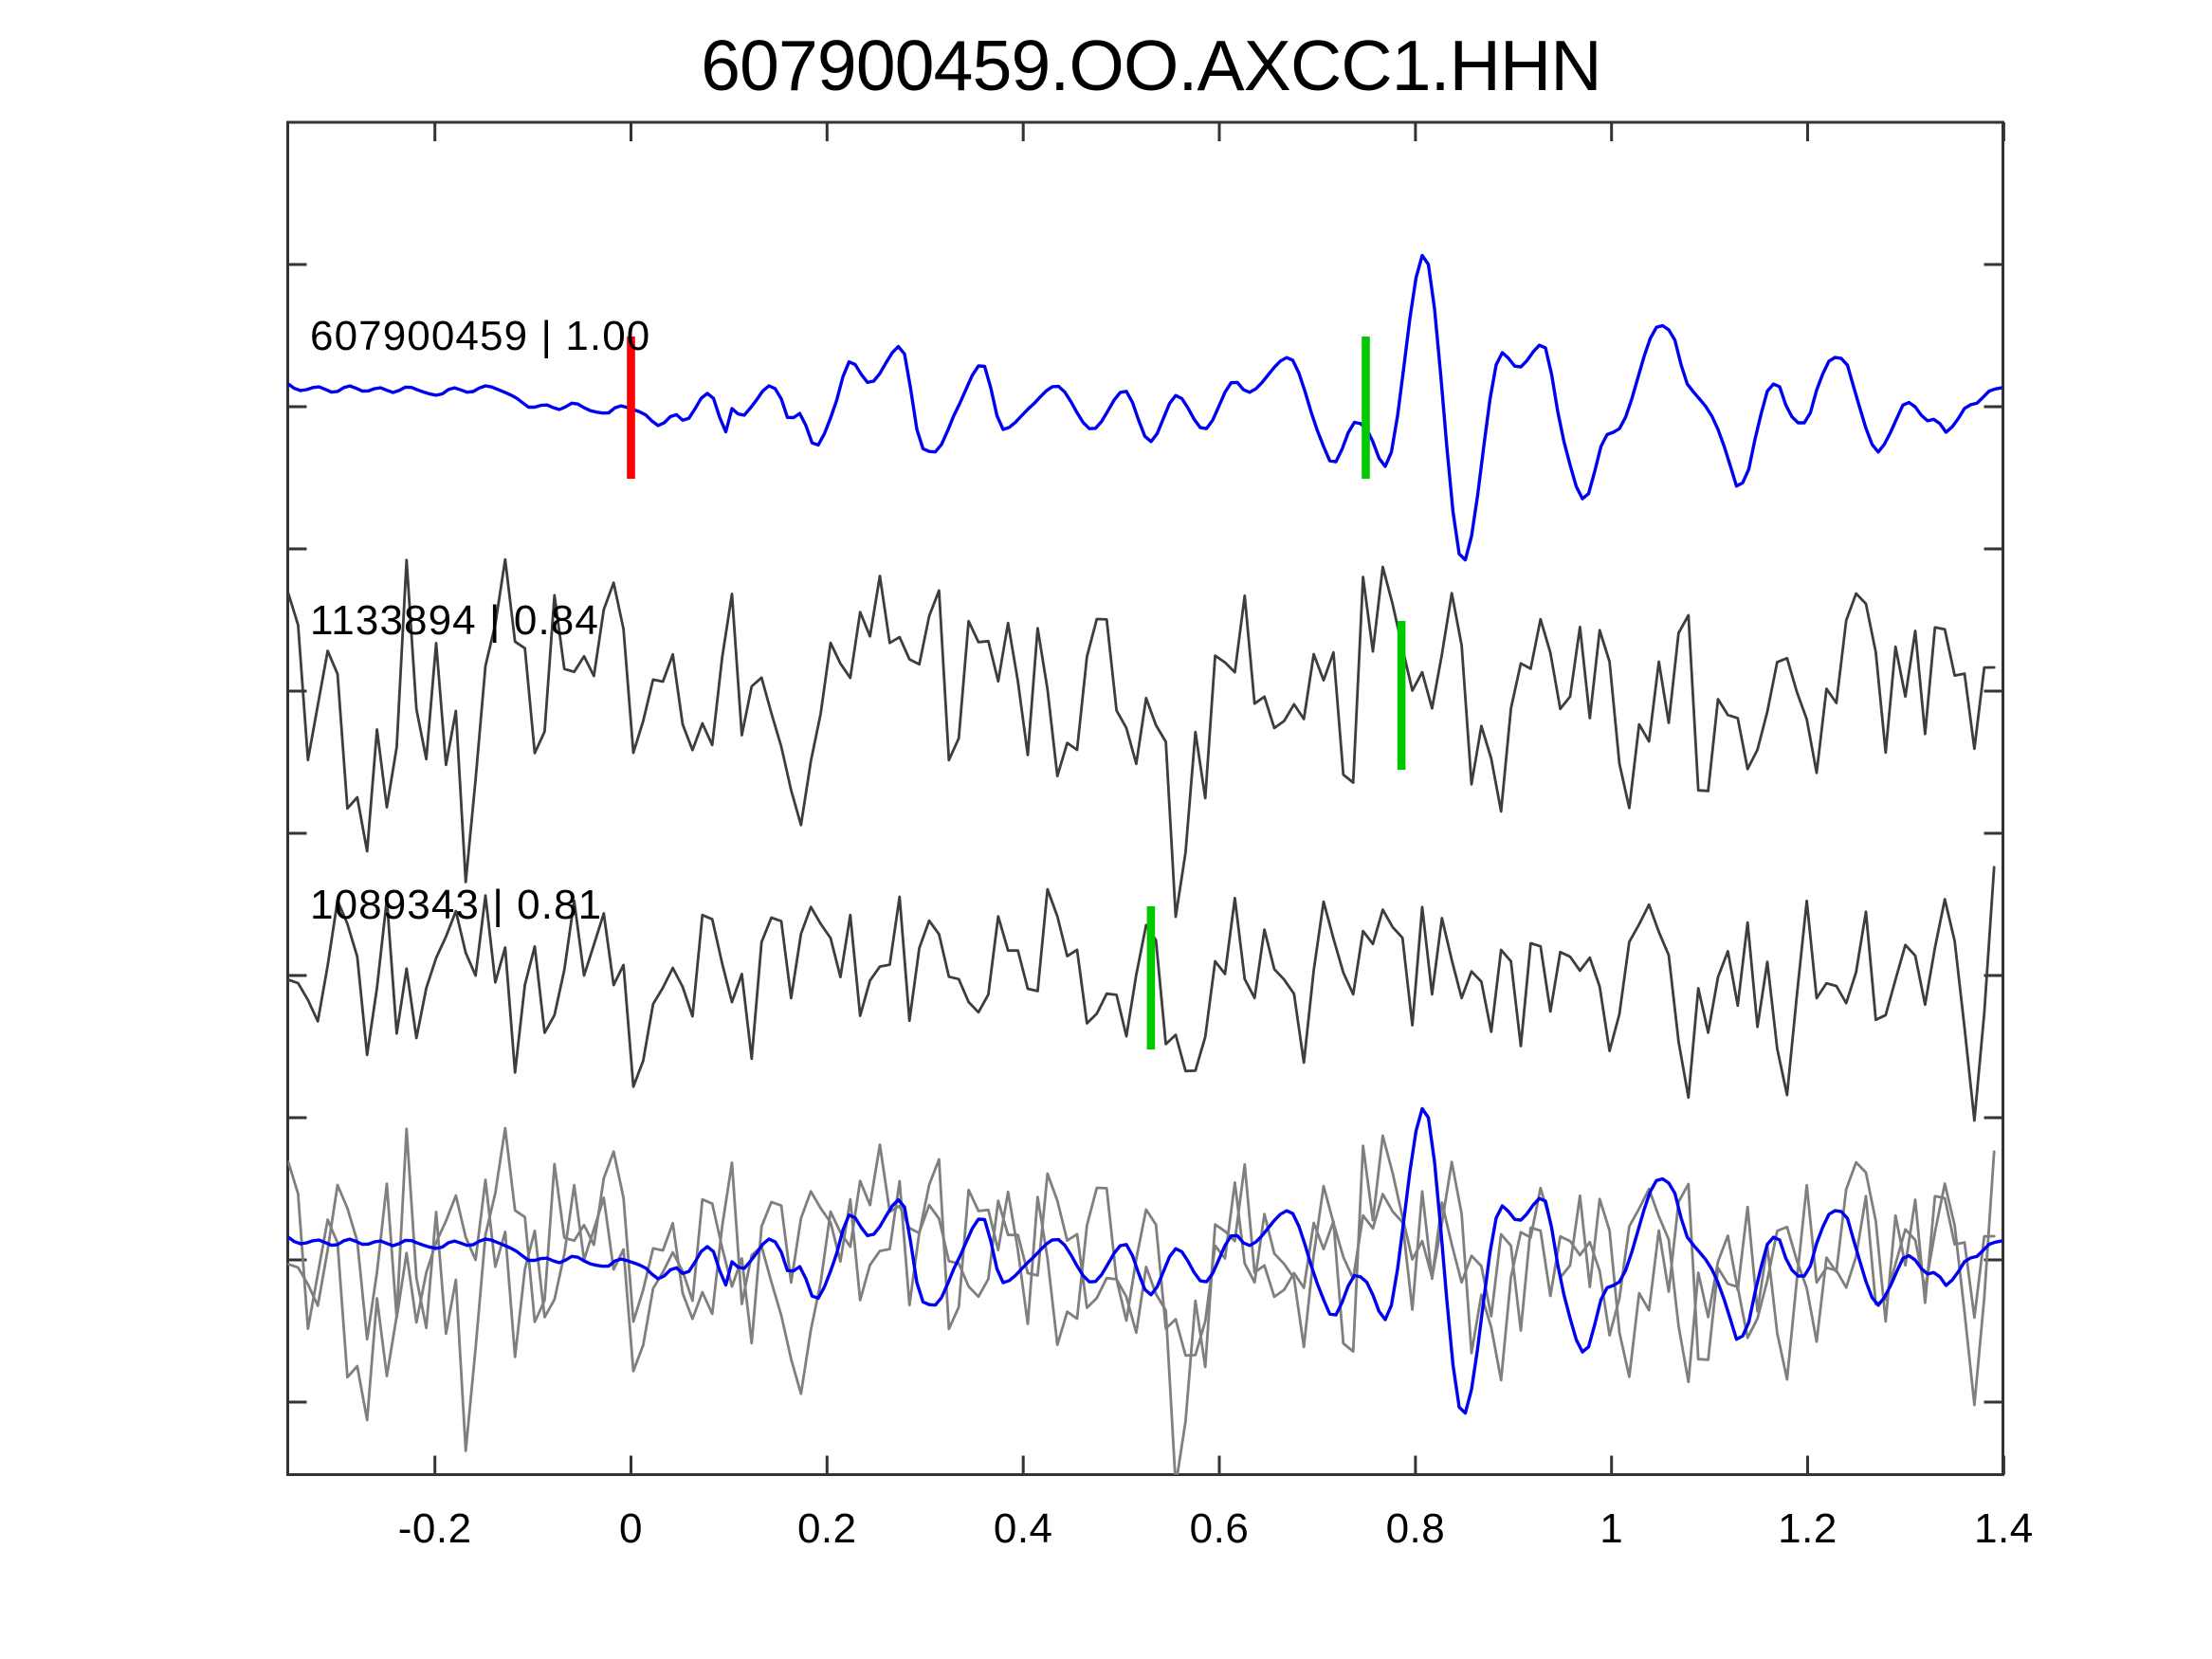 This screenshot has height=1659, width=2212. What do you see at coordinates (1611, 1528) in the screenshot?
I see `svg-text: 1` at bounding box center [1611, 1528].